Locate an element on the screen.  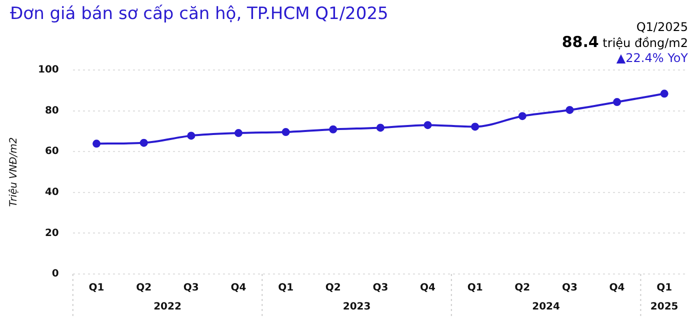
text: 2025 is located at coordinates (664, 307).